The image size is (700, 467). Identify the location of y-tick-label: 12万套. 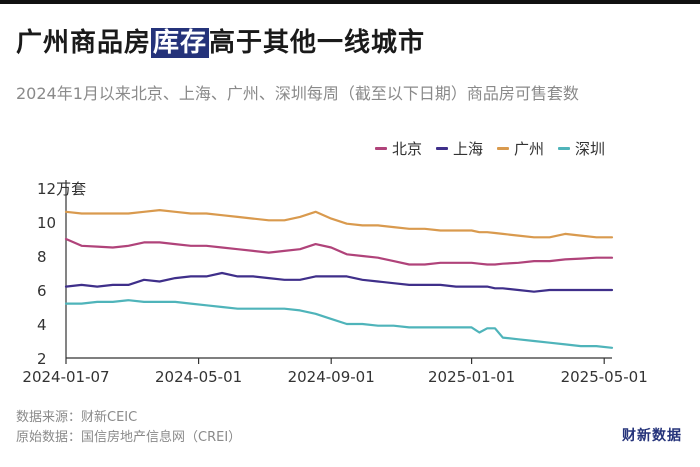
(61, 189).